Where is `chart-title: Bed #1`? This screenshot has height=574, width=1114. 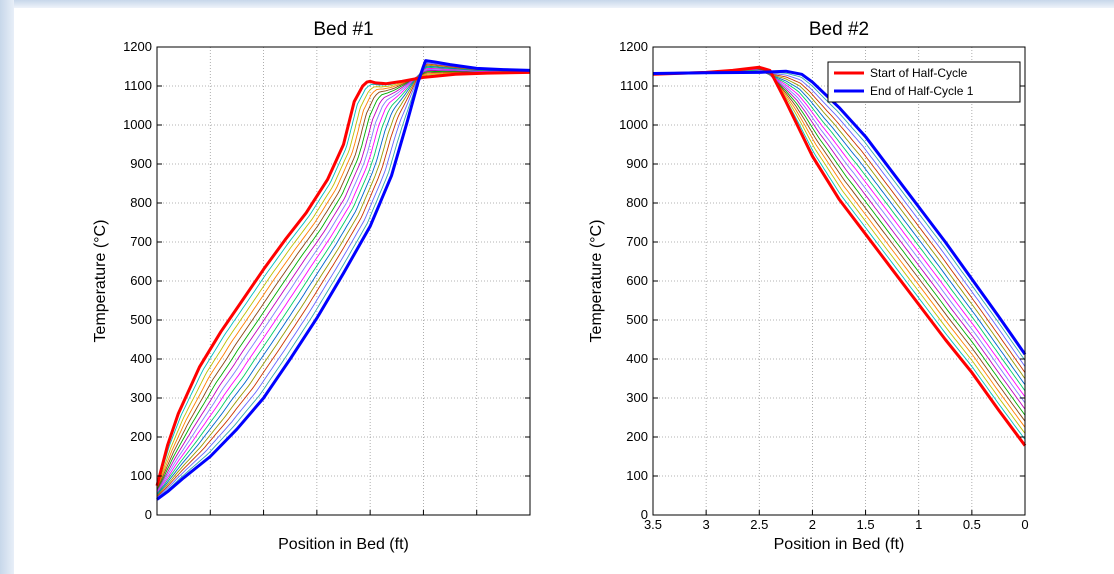 chart-title: Bed #1 is located at coordinates (343, 29).